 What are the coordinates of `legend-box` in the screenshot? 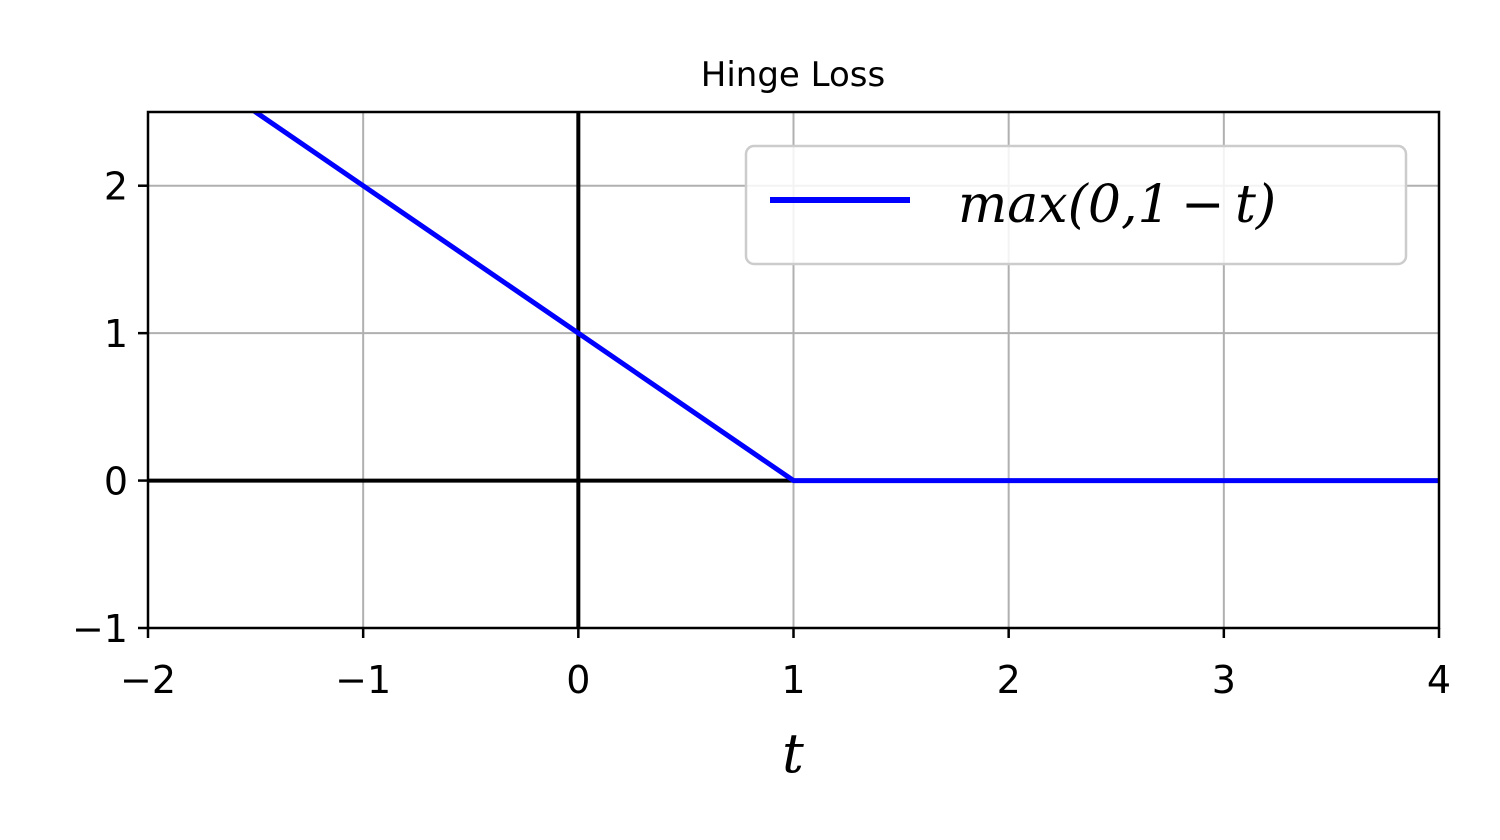 It's located at (1076, 205).